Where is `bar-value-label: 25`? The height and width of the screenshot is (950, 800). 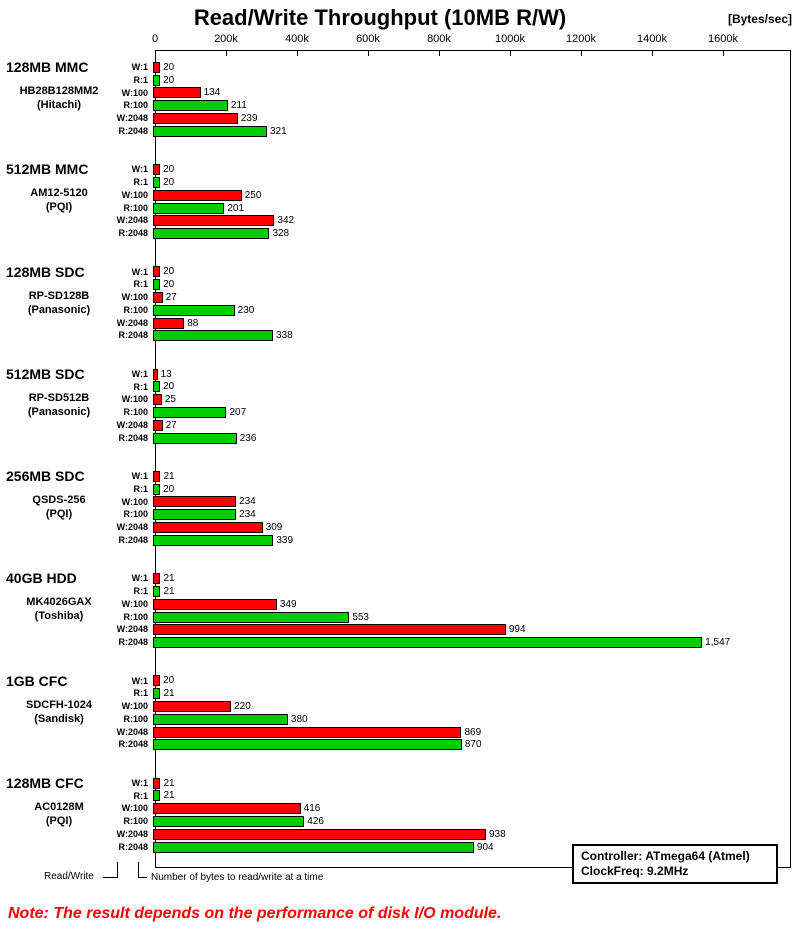
bar-value-label: 25 is located at coordinates (170, 400).